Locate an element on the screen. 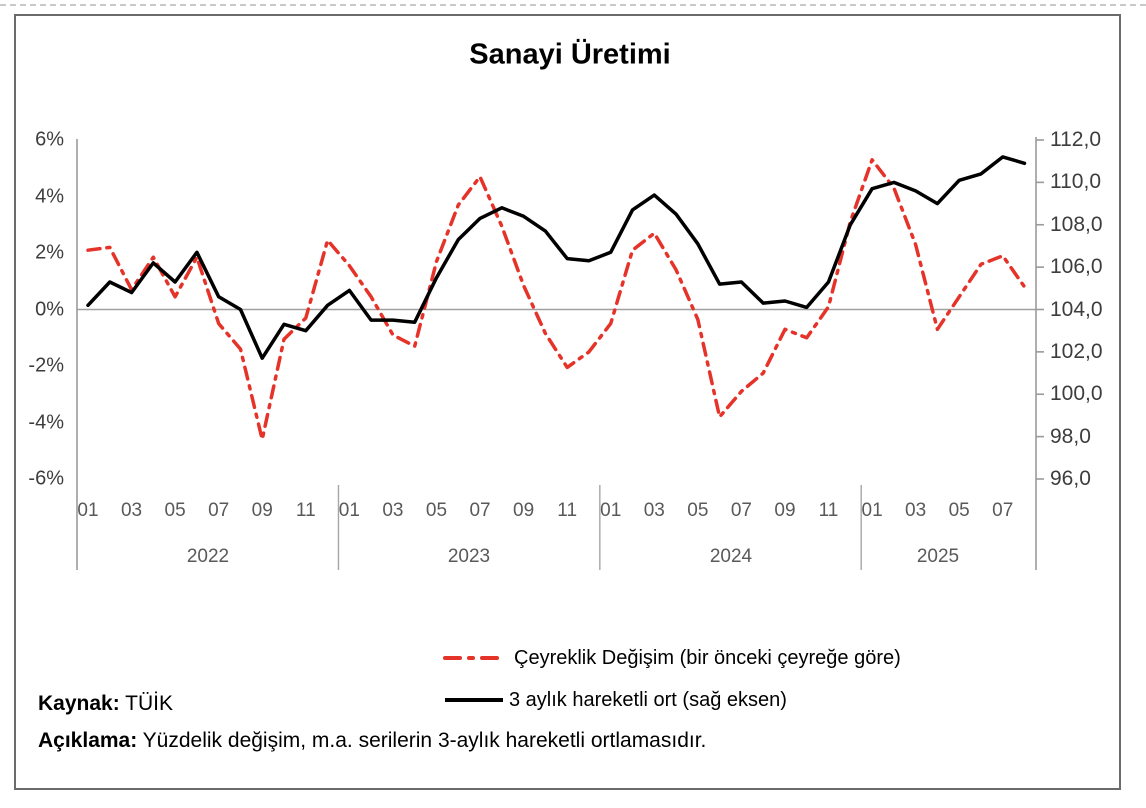 Image resolution: width=1146 pixels, height=808 pixels. right-axis-tick-label: 112,0 is located at coordinates (1075, 139).